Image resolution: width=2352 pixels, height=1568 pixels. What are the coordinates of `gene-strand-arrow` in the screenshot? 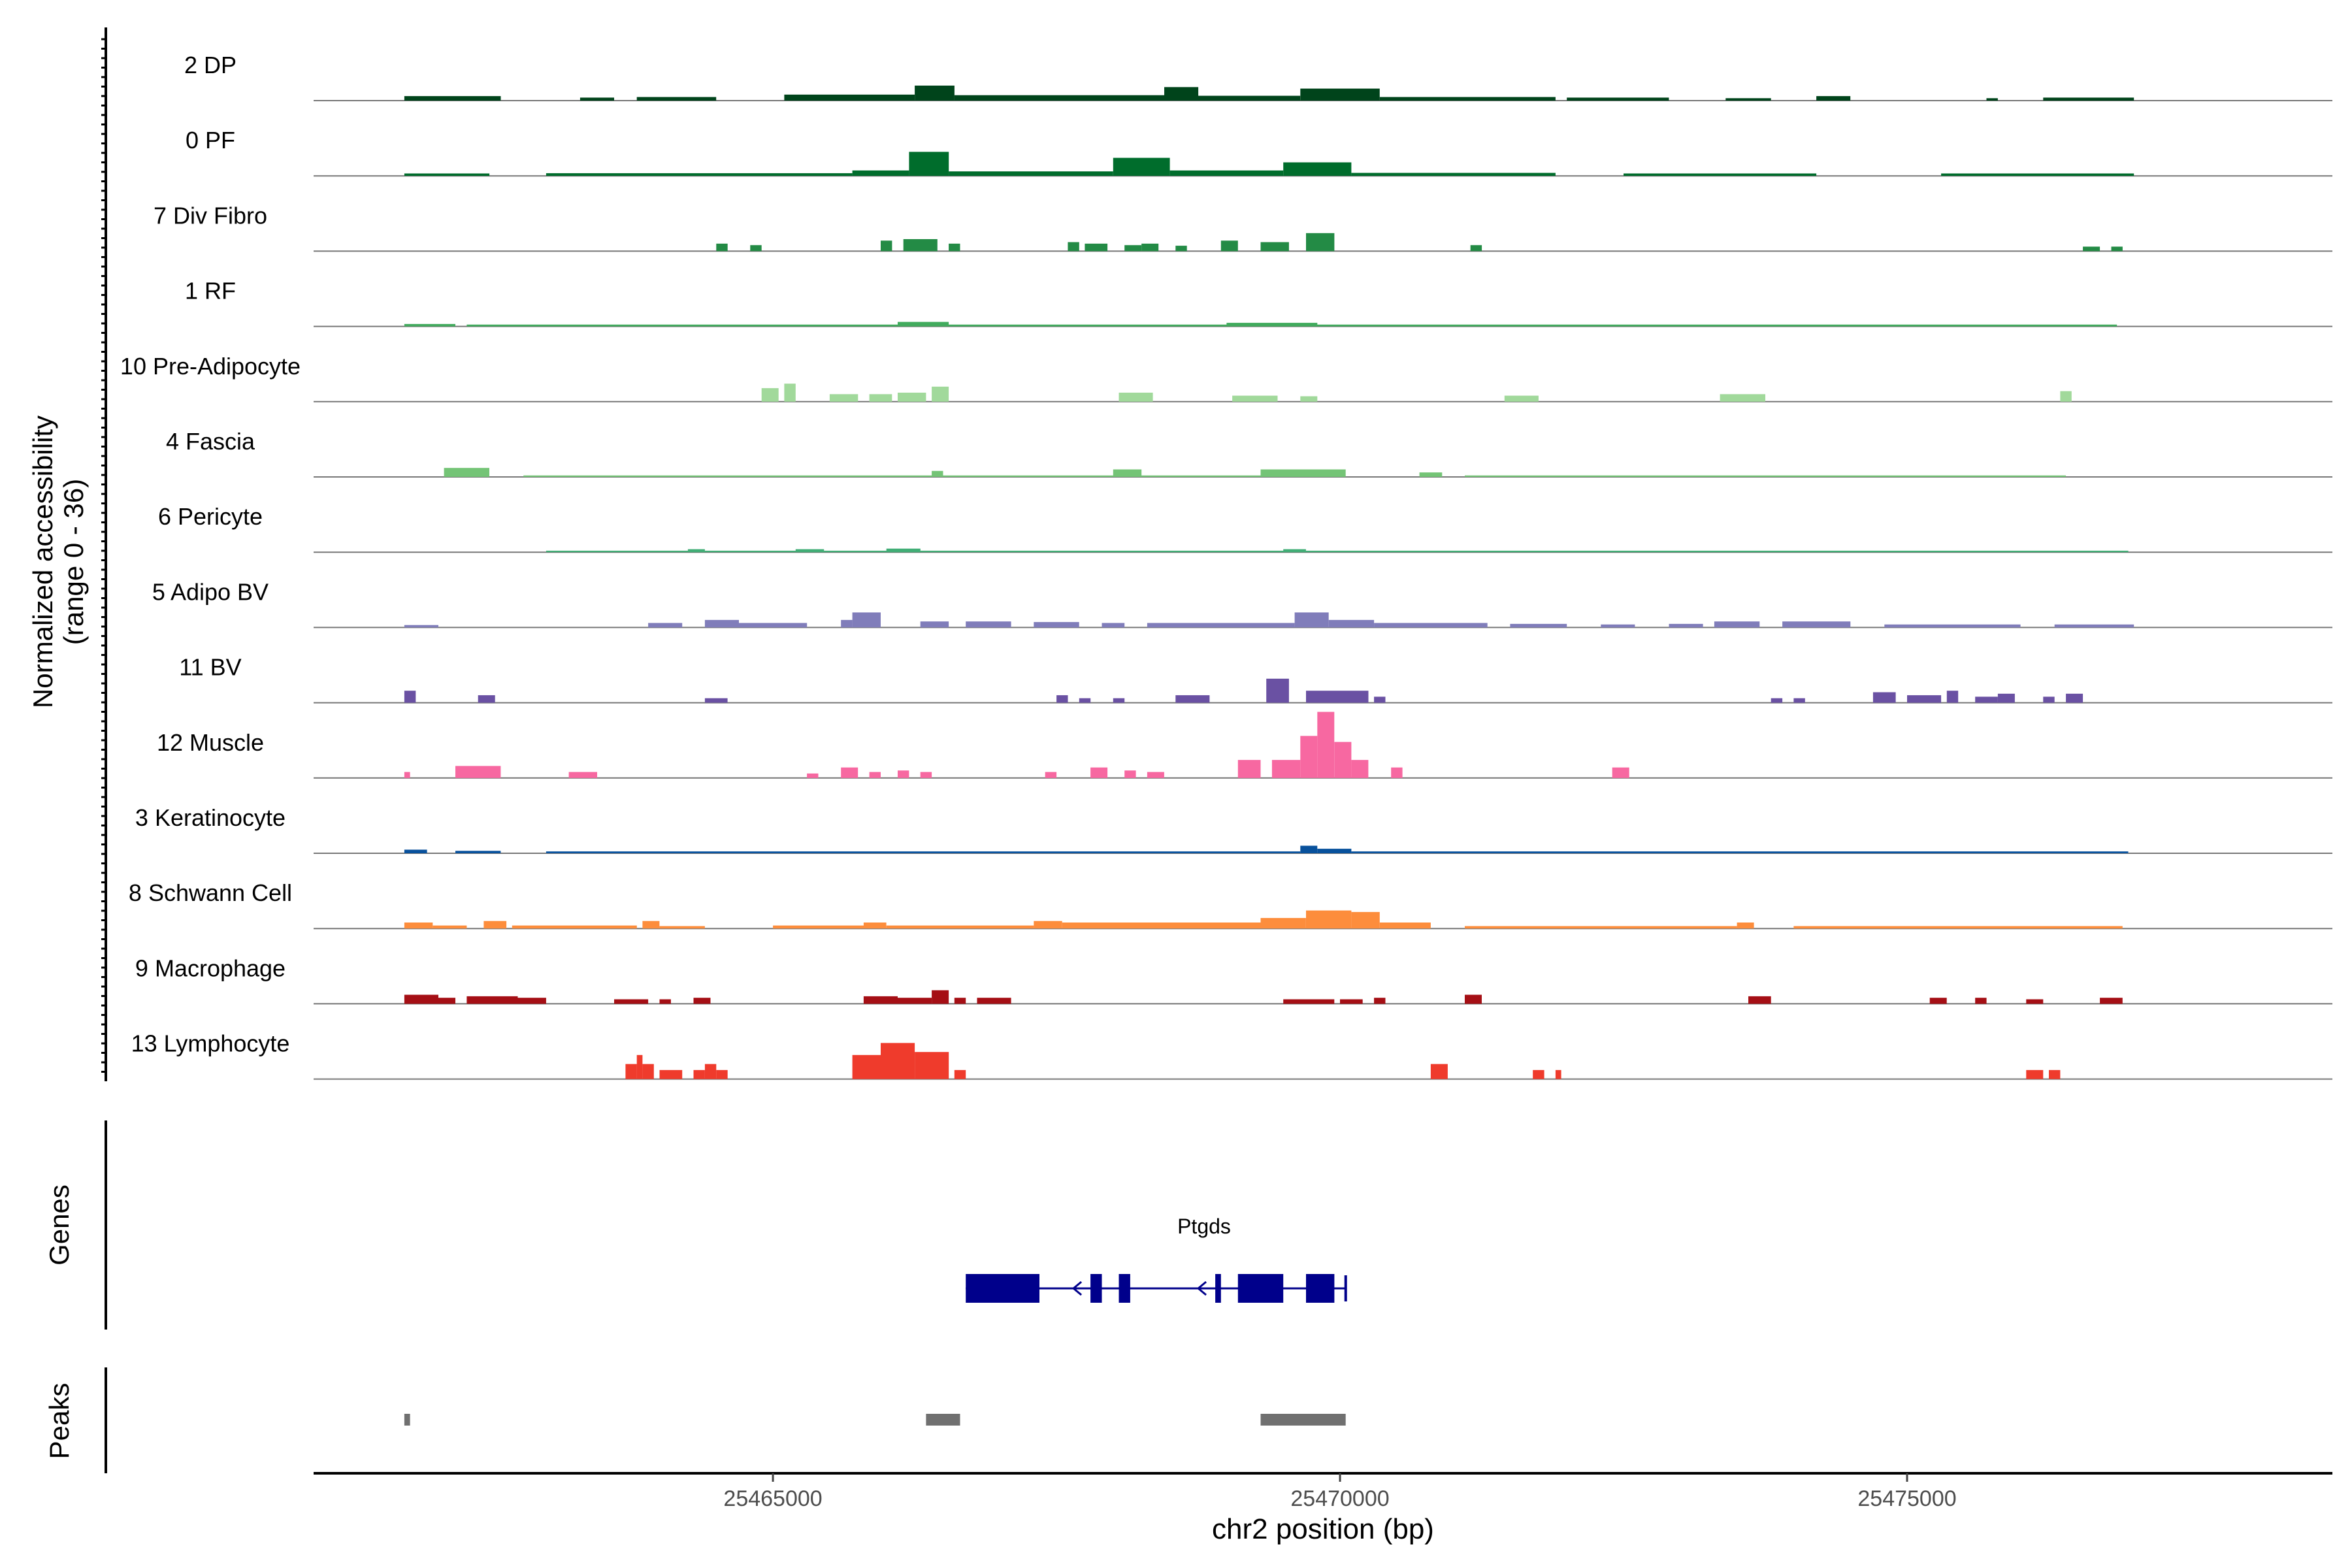 It's located at (1201, 1288).